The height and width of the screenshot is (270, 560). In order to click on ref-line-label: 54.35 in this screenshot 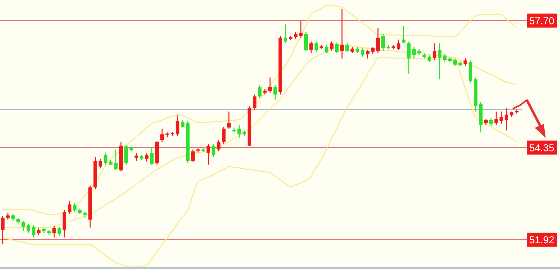, I will do `click(542, 148)`.